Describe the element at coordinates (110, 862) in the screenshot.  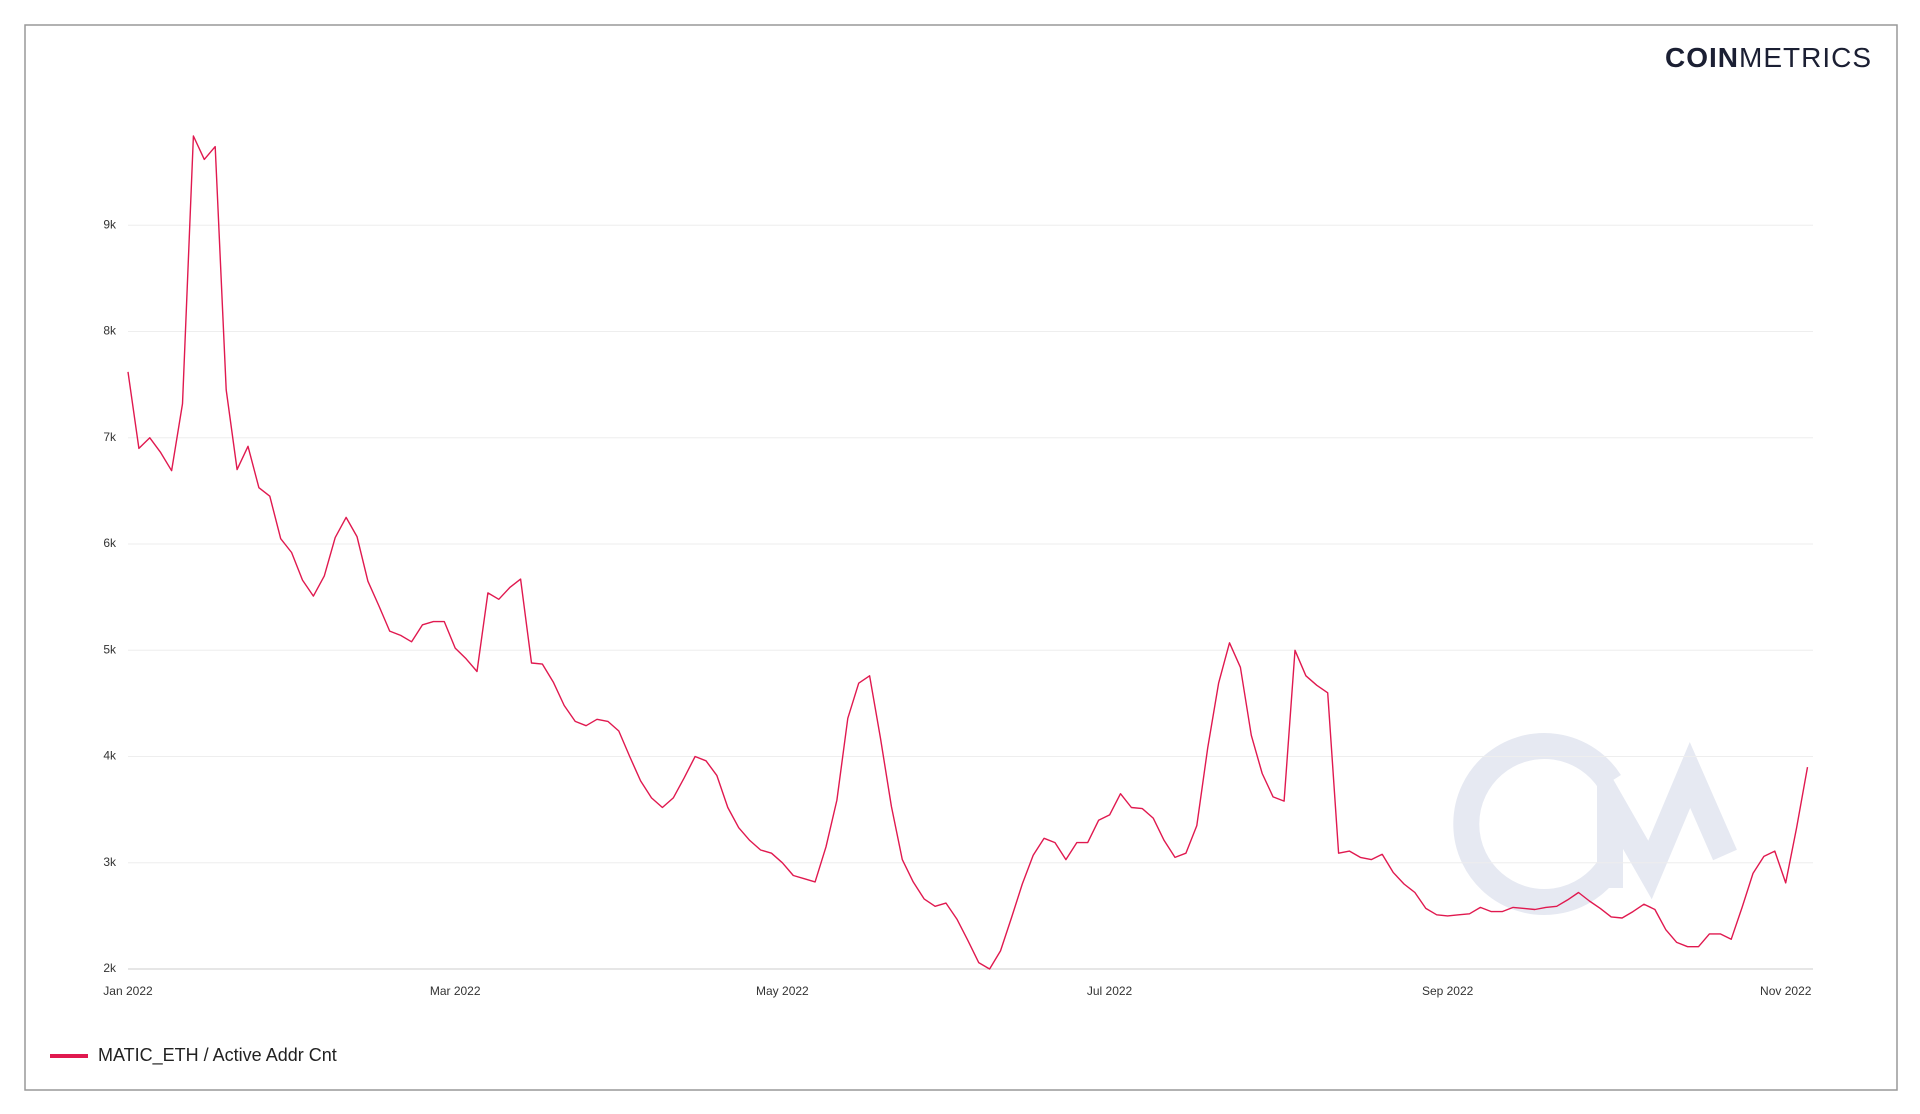
I see `y-tick-label: 3k` at that location.